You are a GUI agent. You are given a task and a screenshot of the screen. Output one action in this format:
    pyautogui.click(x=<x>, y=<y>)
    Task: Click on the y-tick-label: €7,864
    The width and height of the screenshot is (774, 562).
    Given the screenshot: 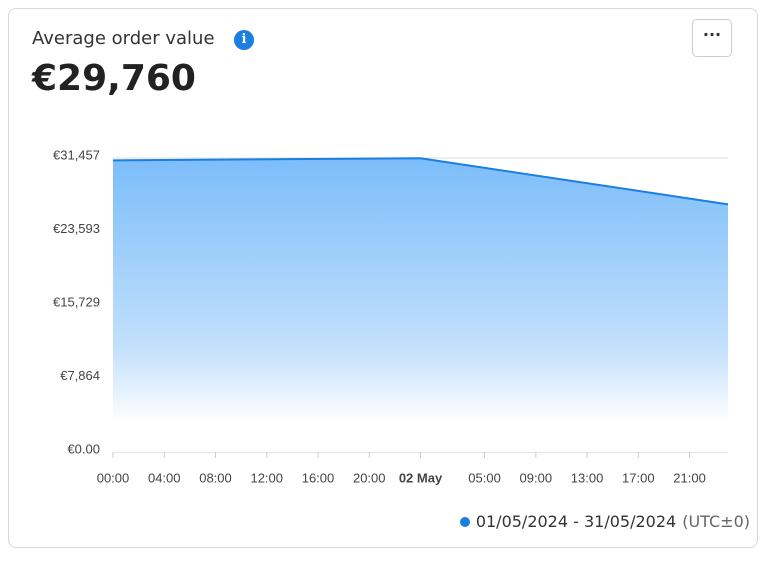 What is the action you would take?
    pyautogui.click(x=80, y=375)
    